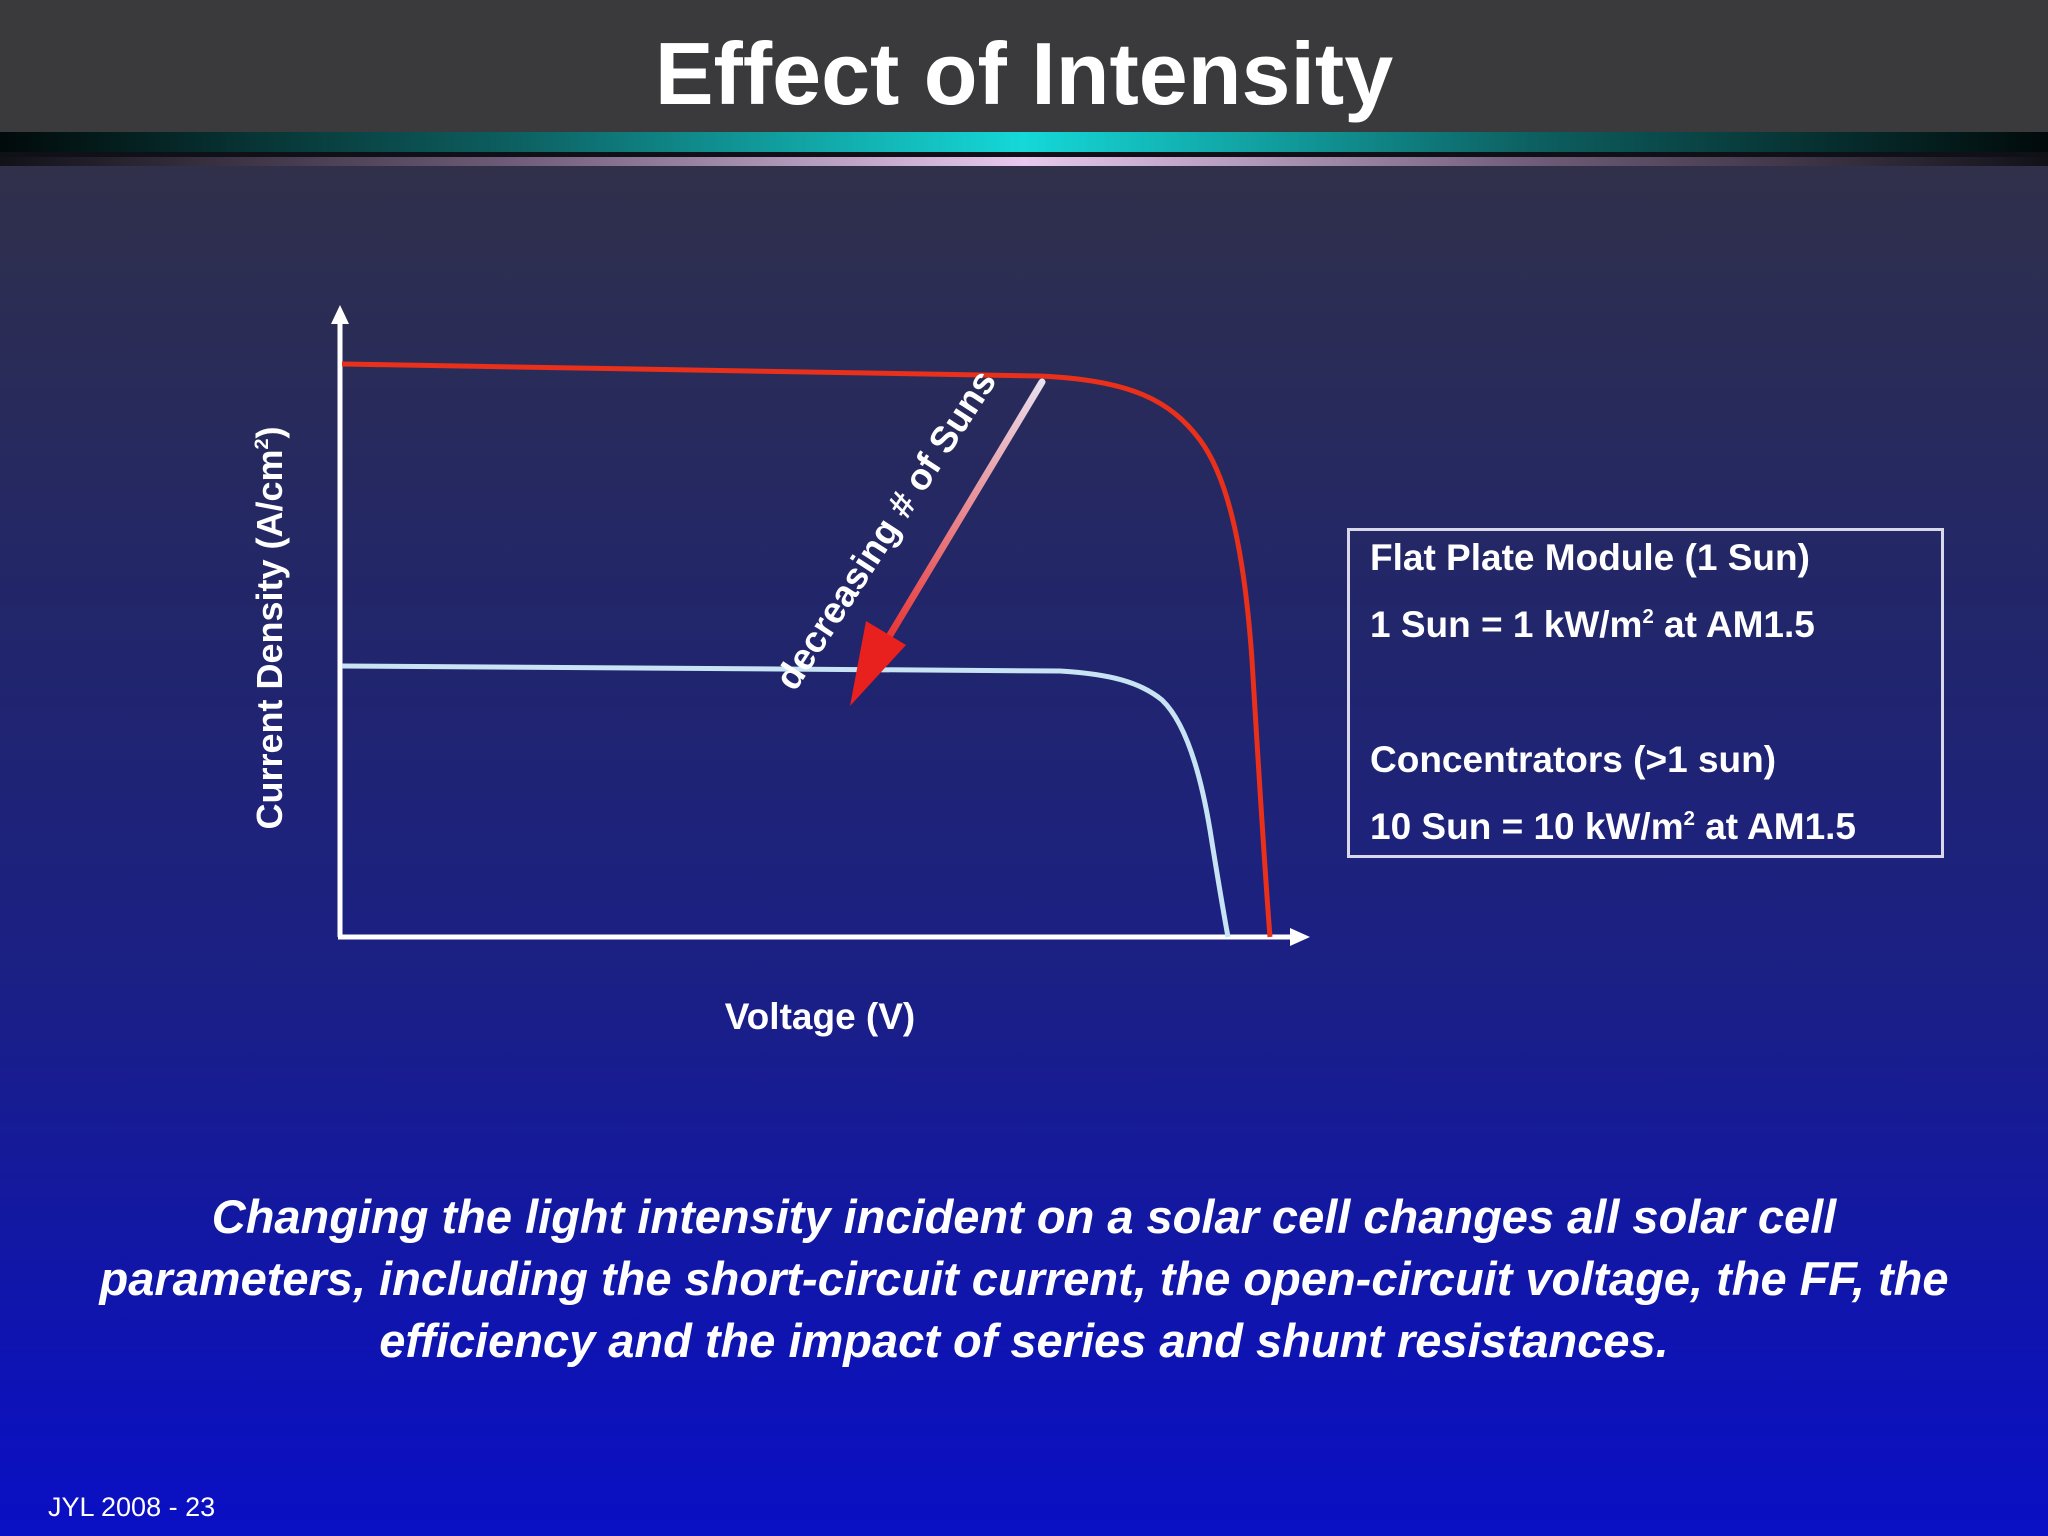  What do you see at coordinates (1024, 73) in the screenshot?
I see `slide-title: Effect of Intensity` at bounding box center [1024, 73].